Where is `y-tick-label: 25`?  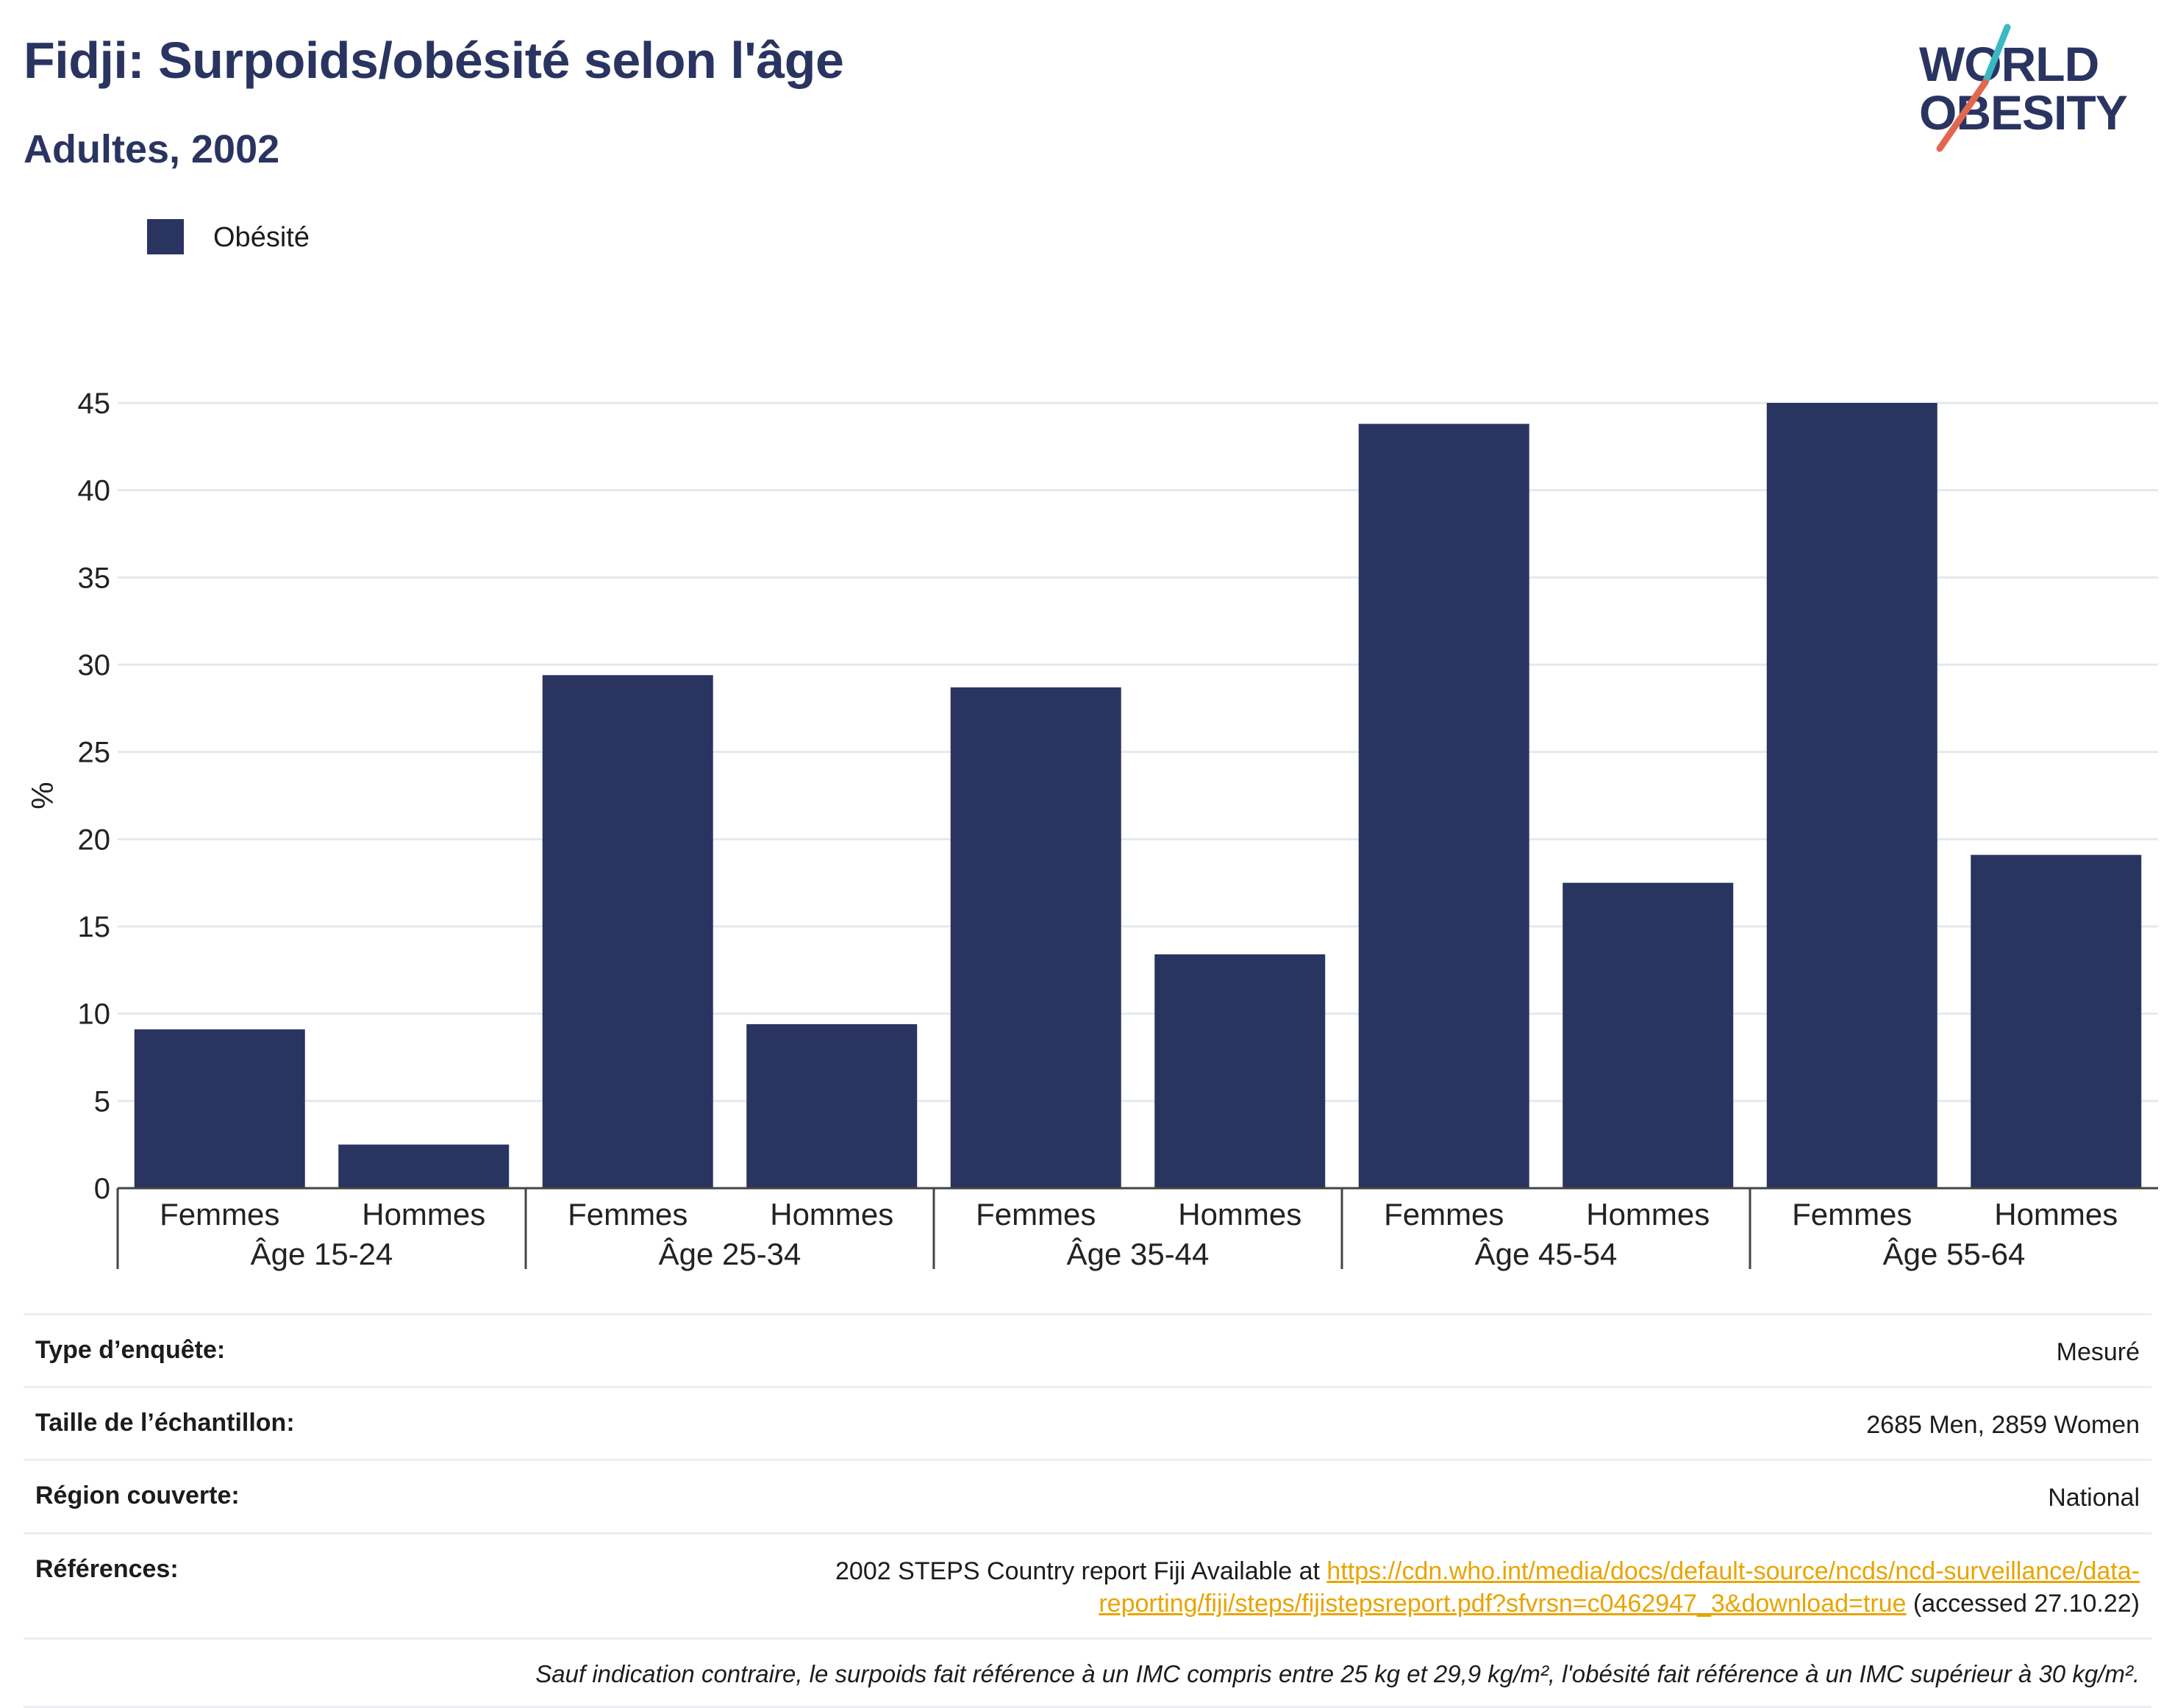
y-tick-label: 25 is located at coordinates (95, 753).